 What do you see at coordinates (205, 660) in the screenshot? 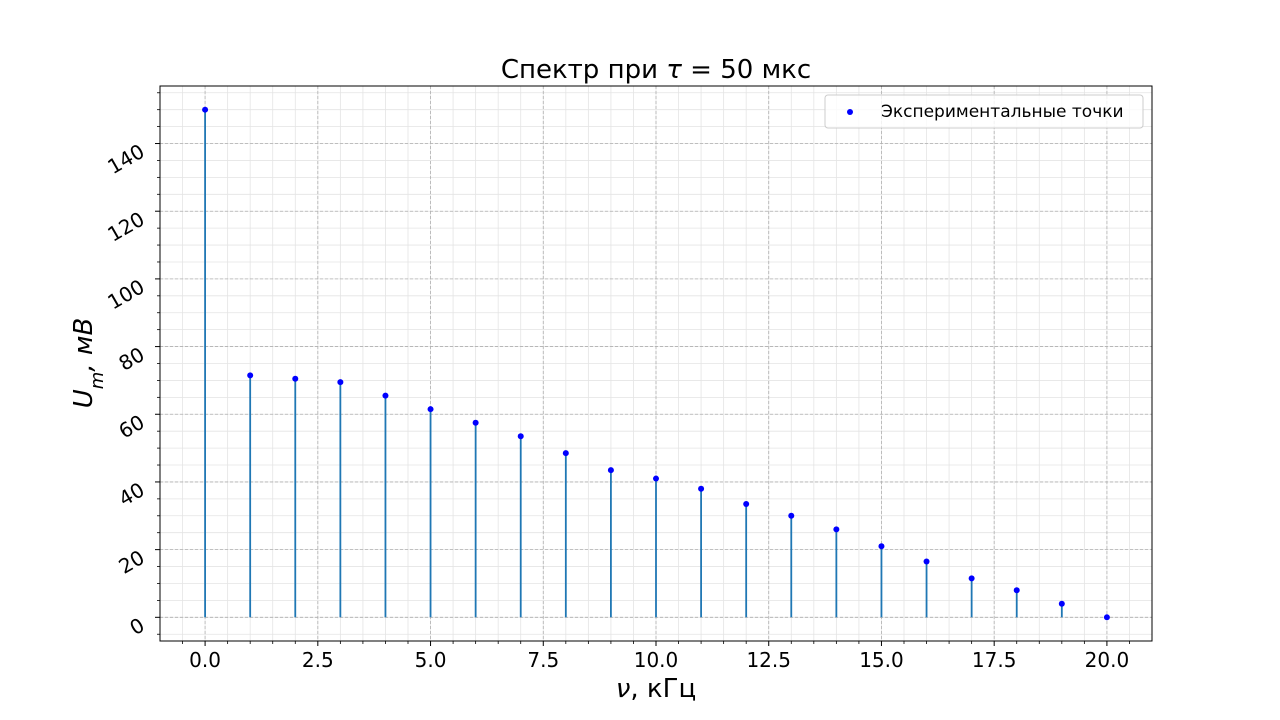
I see `x-tick-label: 0.0` at bounding box center [205, 660].